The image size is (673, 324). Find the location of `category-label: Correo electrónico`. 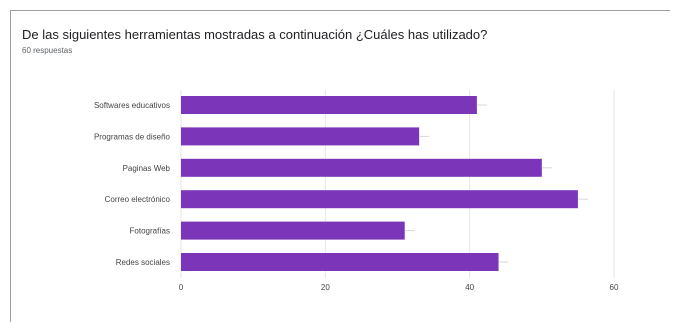

category-label: Correo electrónico is located at coordinates (138, 199).